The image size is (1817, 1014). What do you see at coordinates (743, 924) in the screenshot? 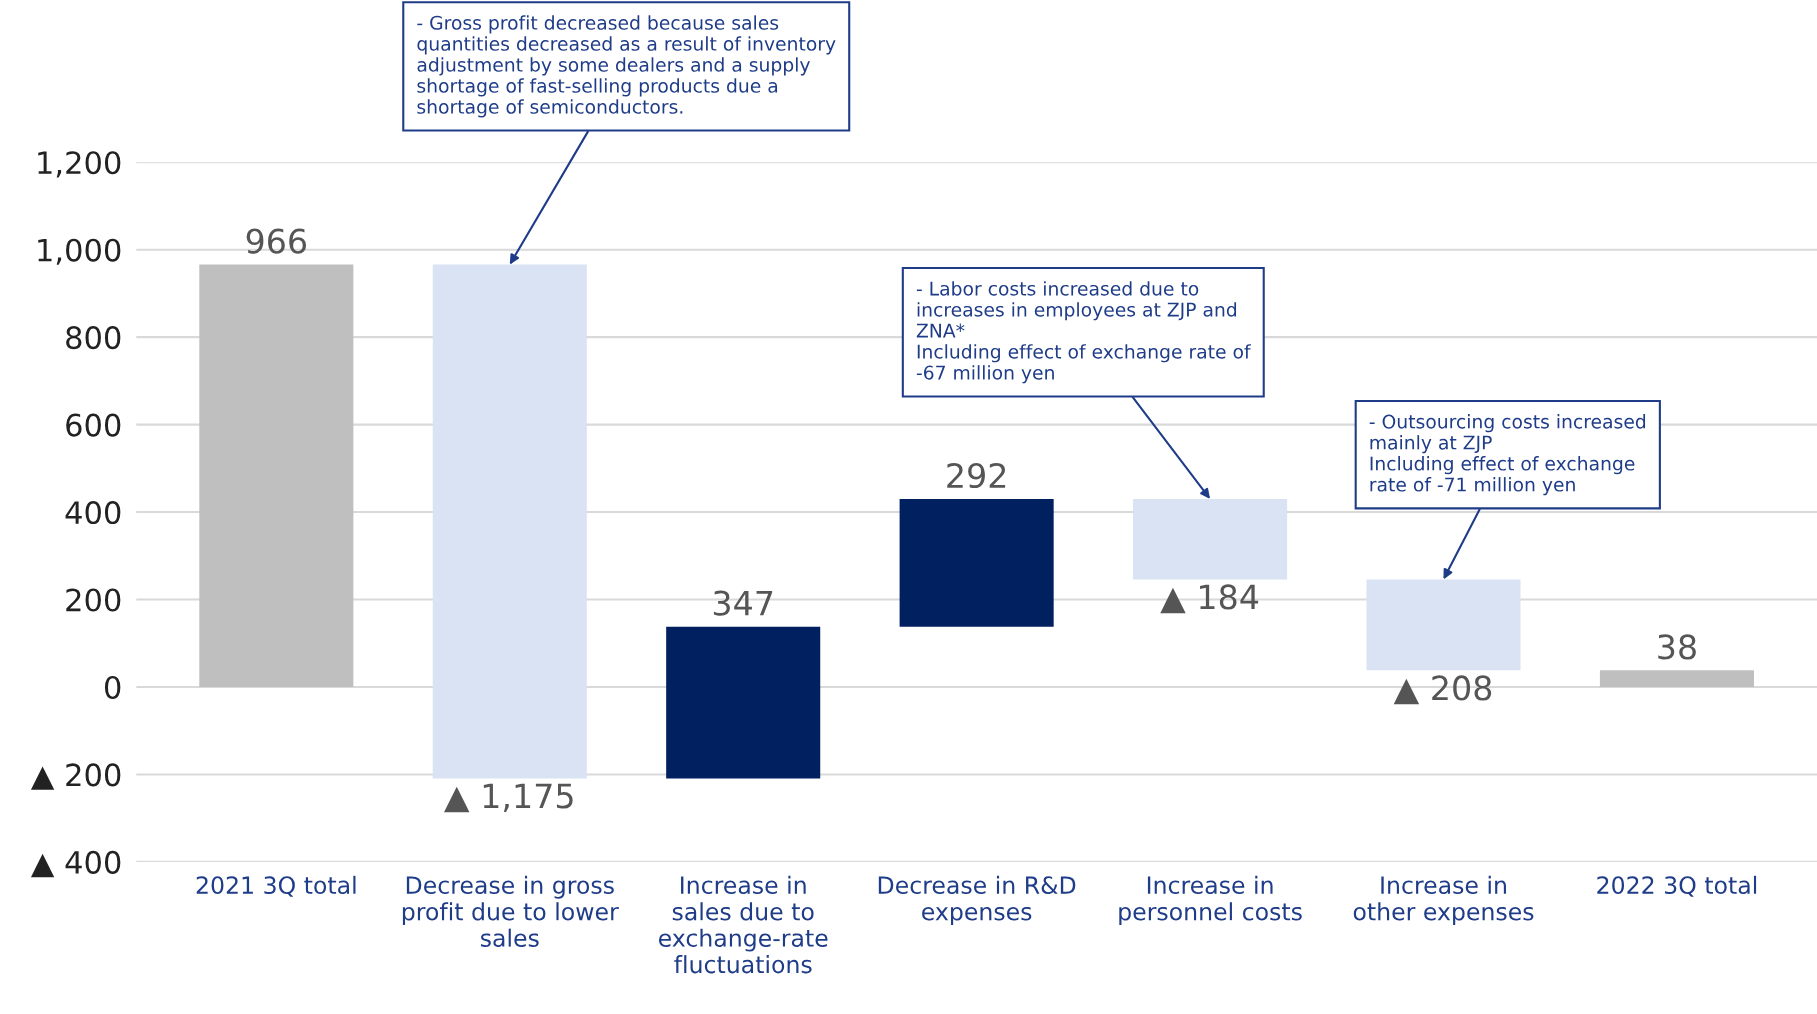
I see `x-tick-label: Increase in sales due to exchange-rate fluctuations` at bounding box center [743, 924].